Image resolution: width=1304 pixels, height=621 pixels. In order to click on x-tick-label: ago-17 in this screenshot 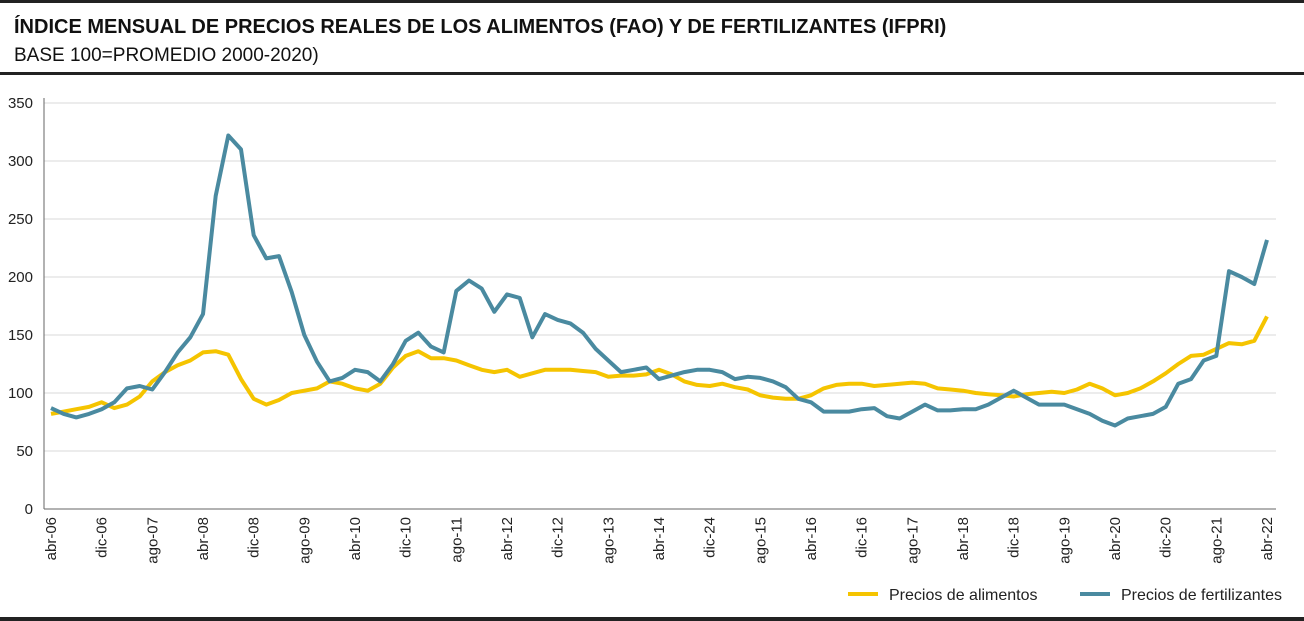, I will do `click(912, 540)`.